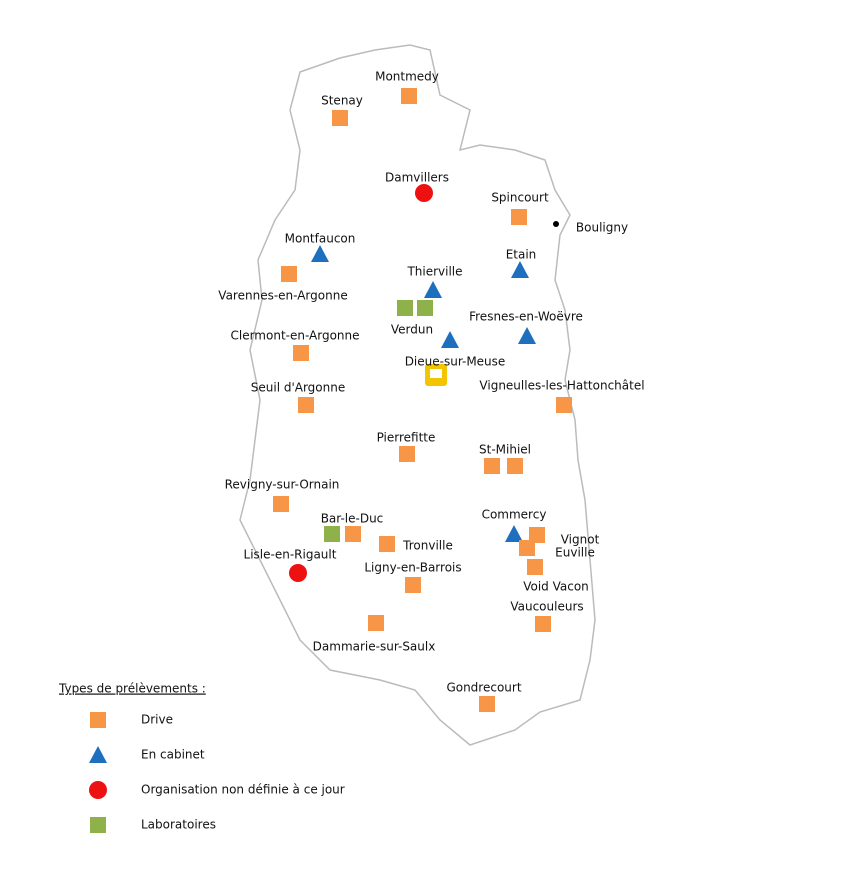  Describe the element at coordinates (556, 587) in the screenshot. I see `place-label: Void Vacon` at that location.